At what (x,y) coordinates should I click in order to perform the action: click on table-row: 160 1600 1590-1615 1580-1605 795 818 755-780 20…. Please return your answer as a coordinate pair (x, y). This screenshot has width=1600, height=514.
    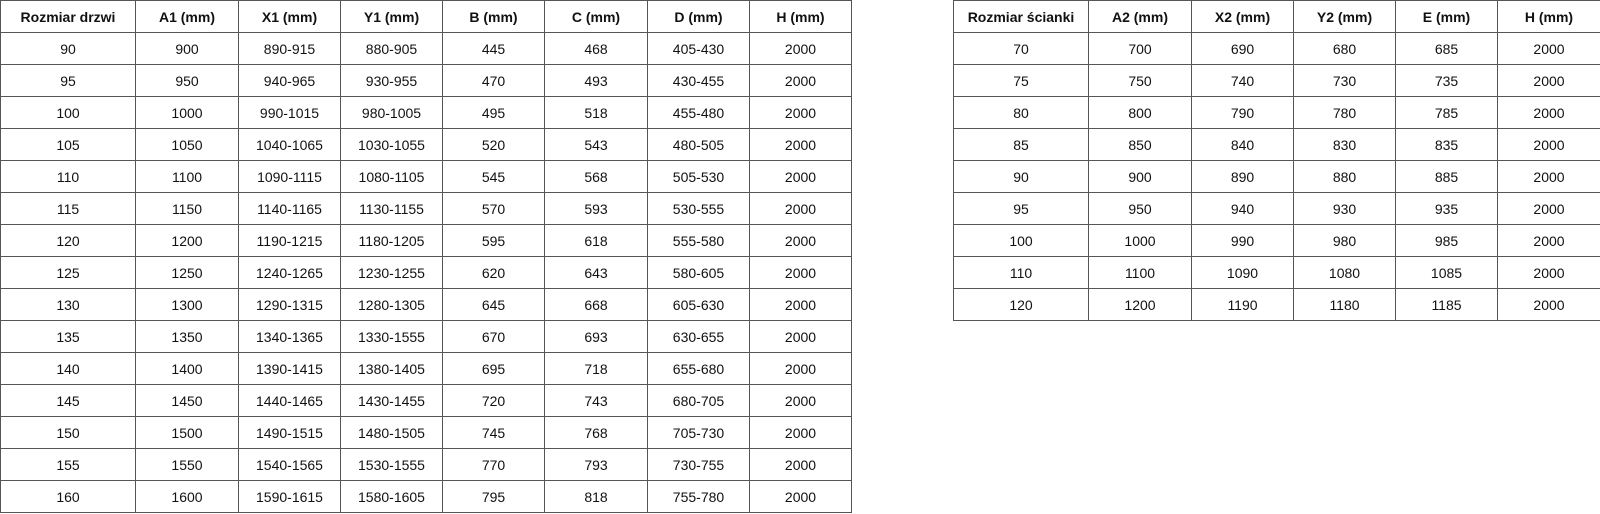
    Looking at the image, I should click on (426, 496).